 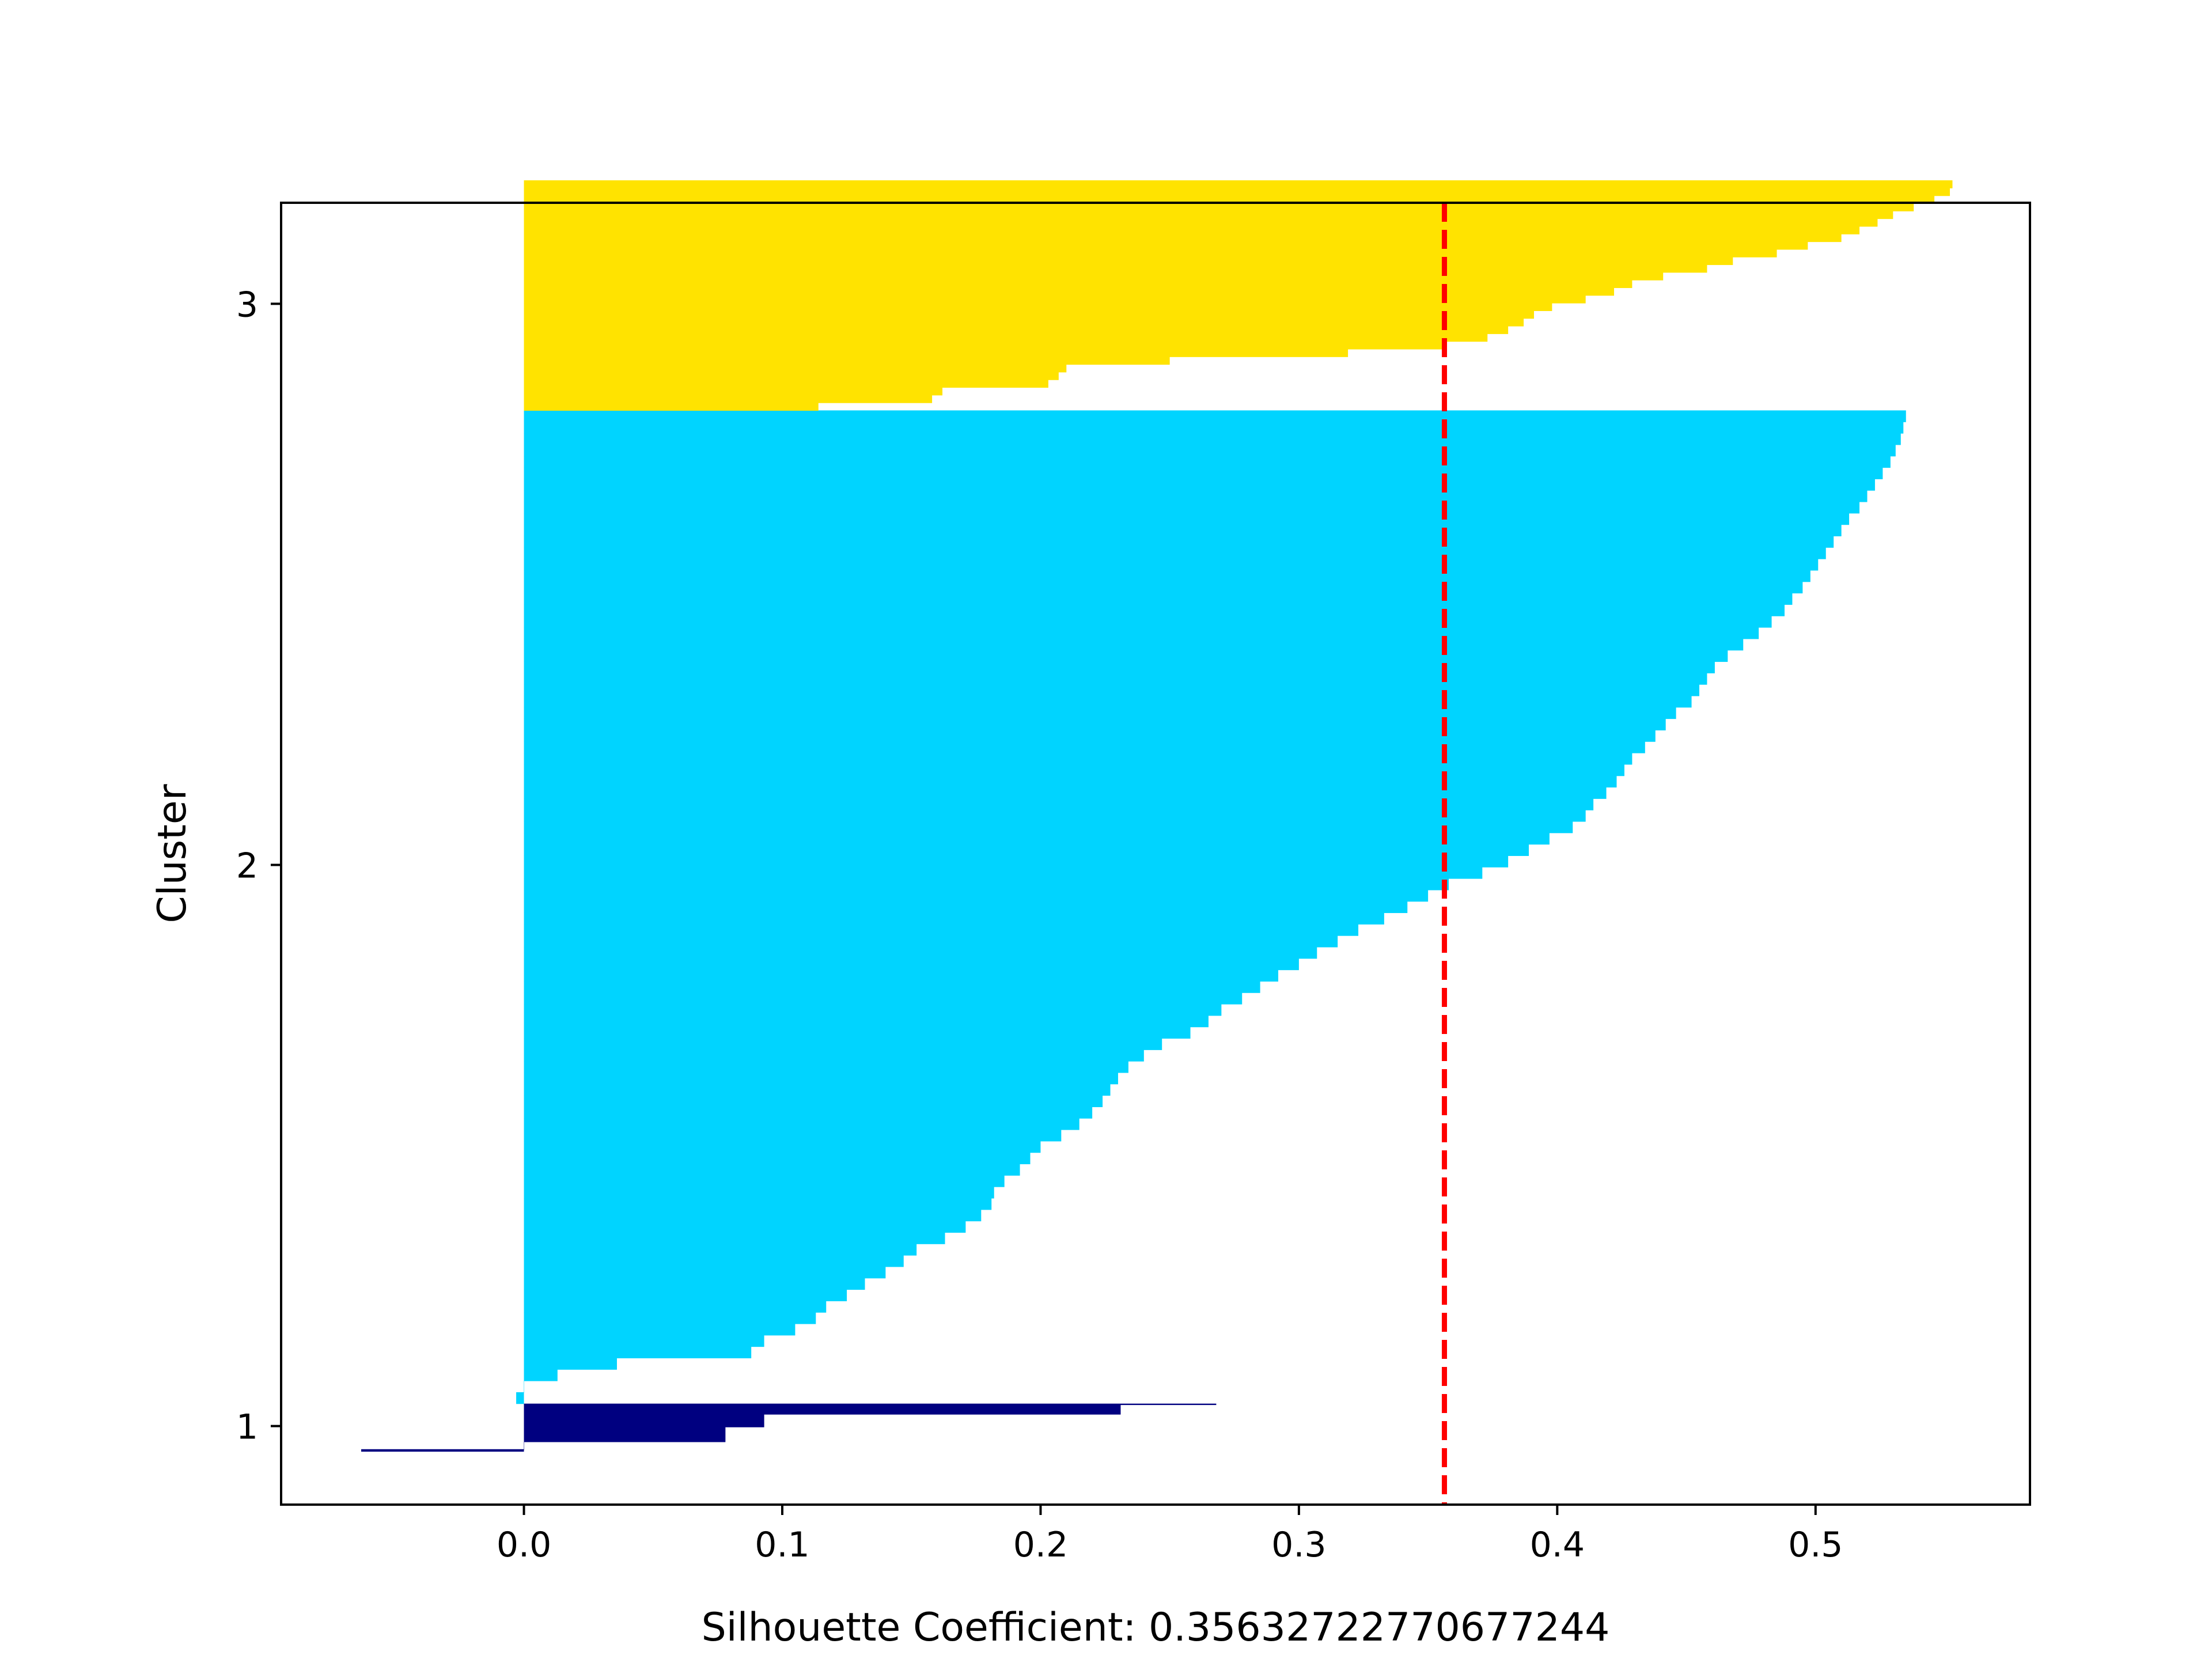 I want to click on y-tick-label: 3, so click(x=247, y=305).